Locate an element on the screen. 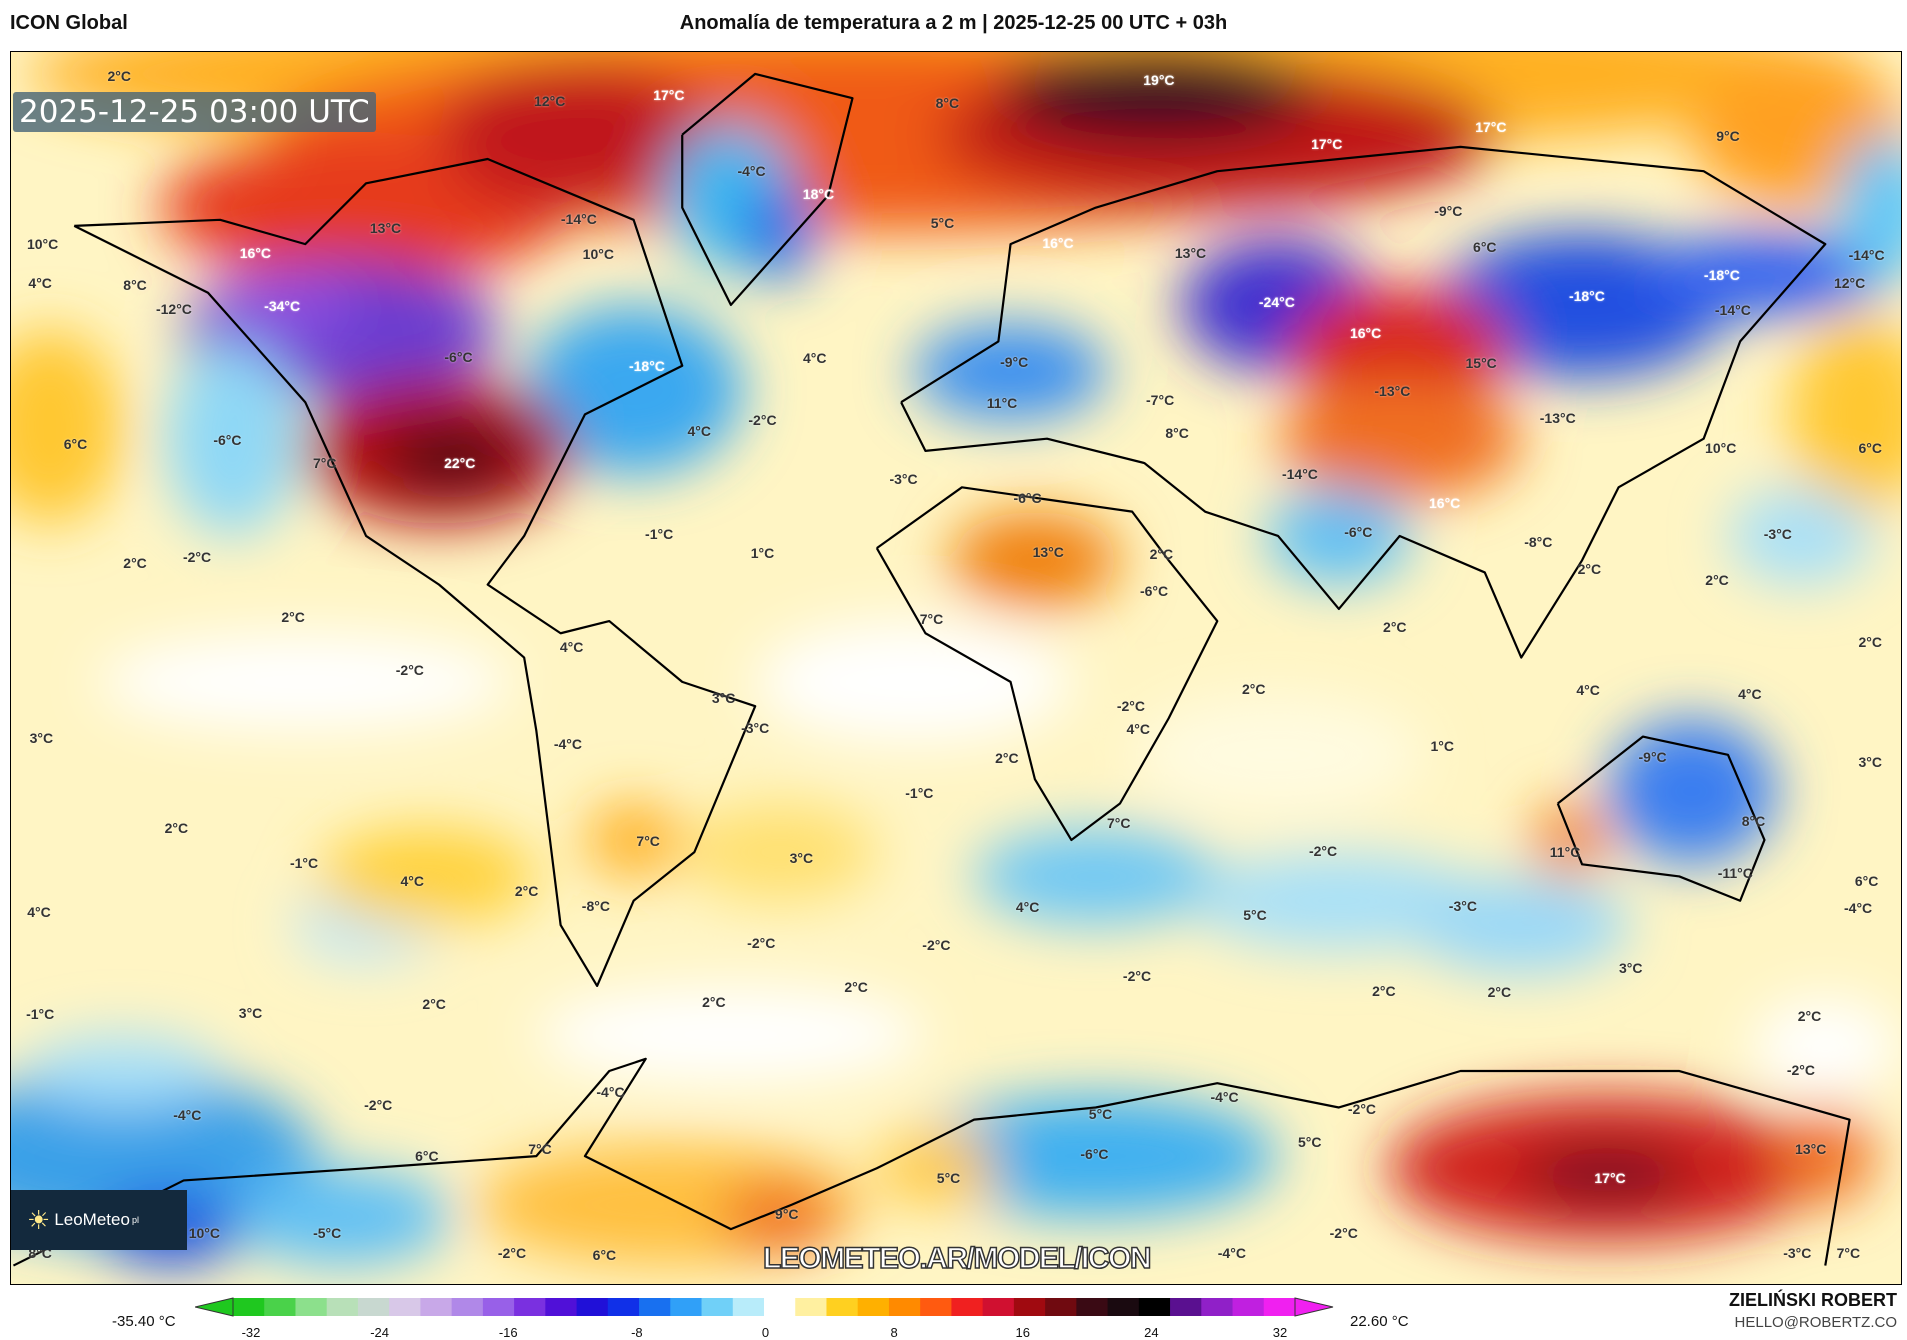 The image size is (1907, 1340). temperature-label: 6°C is located at coordinates (1870, 448).